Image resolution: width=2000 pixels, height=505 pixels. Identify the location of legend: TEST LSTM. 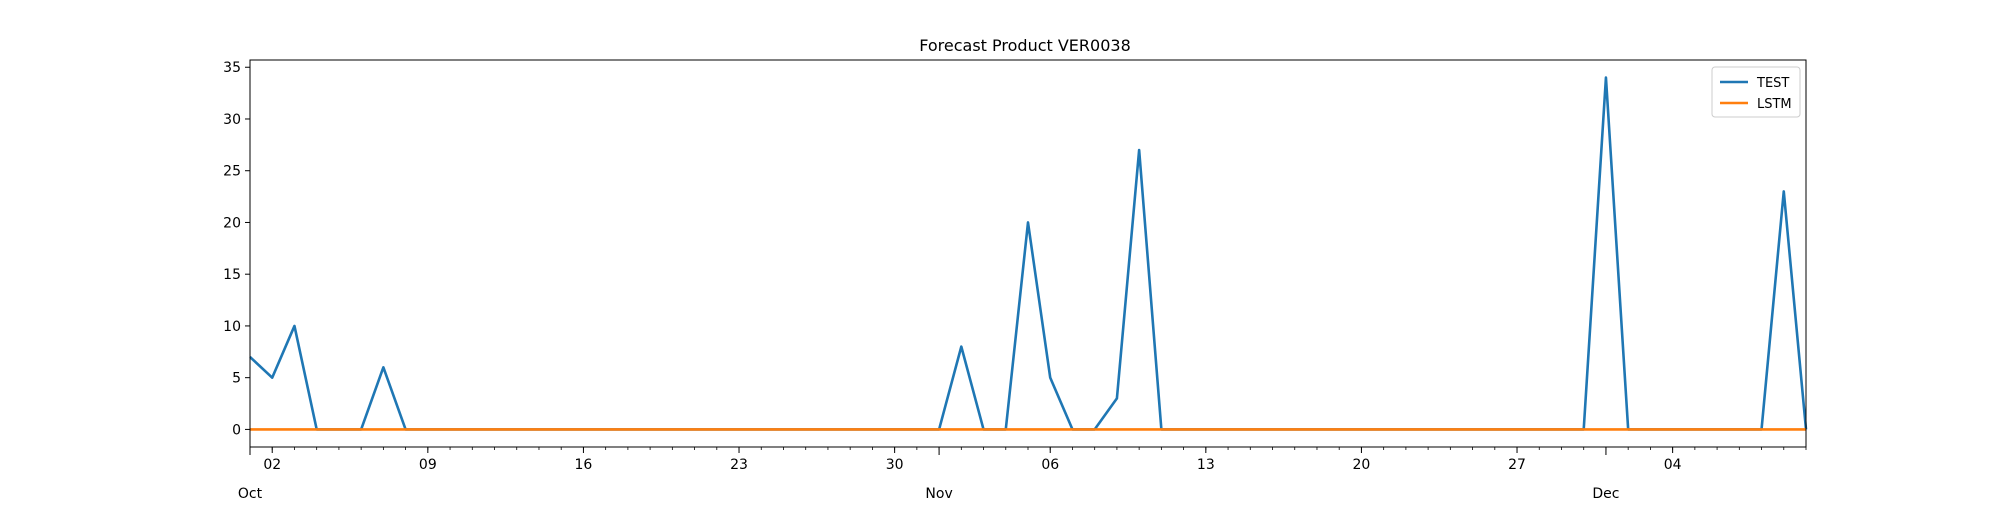
(1756, 92).